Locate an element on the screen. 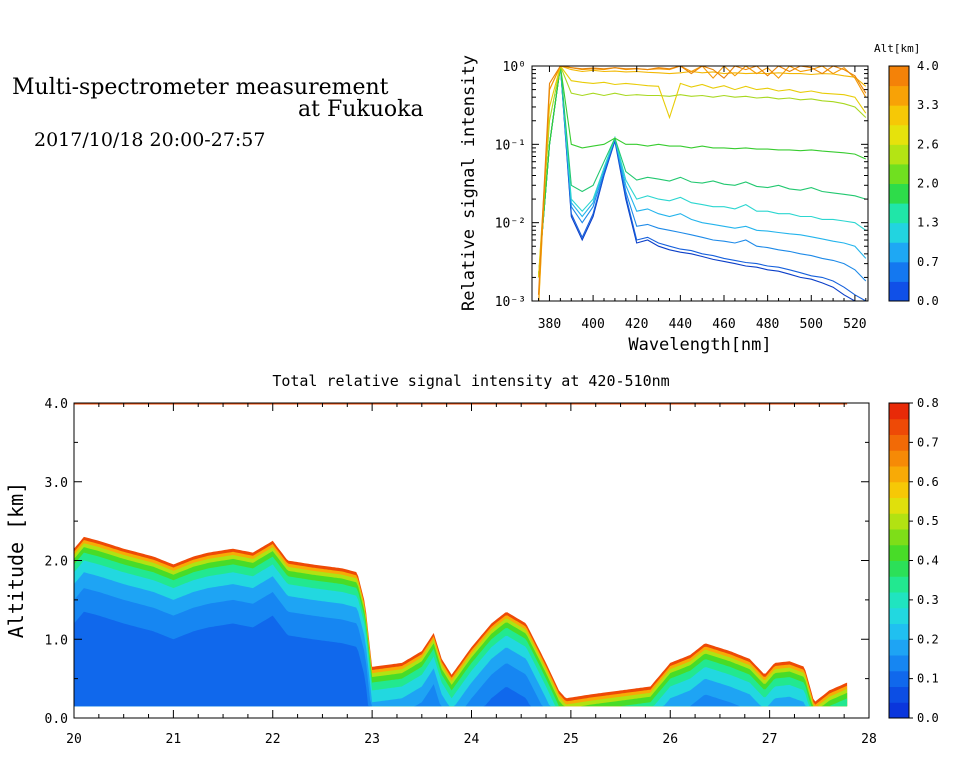 This screenshot has width=960, height=770. heatmap-ytick-label-4: 4.0 is located at coordinates (56, 404).